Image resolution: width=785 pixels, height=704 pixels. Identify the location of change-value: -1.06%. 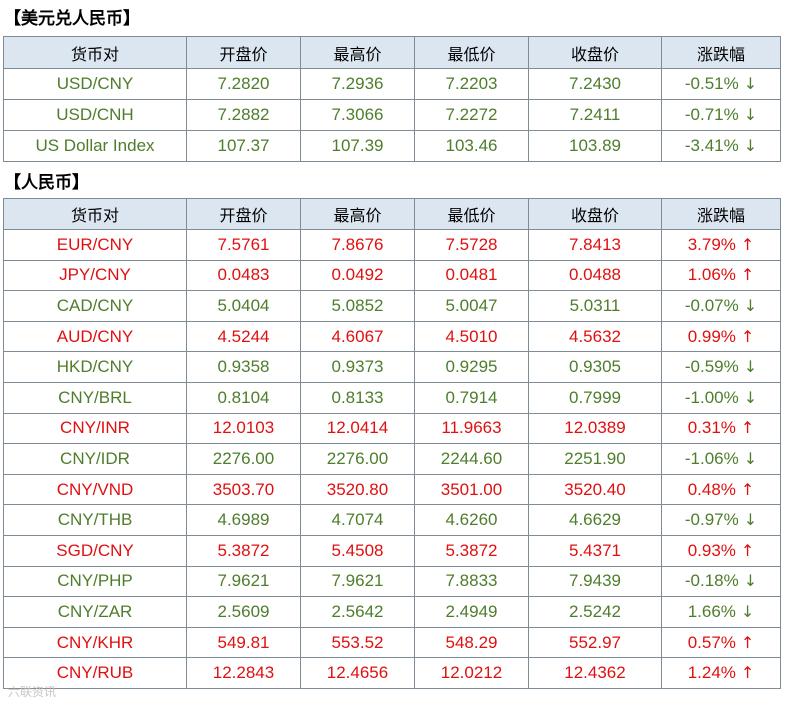
(711, 458).